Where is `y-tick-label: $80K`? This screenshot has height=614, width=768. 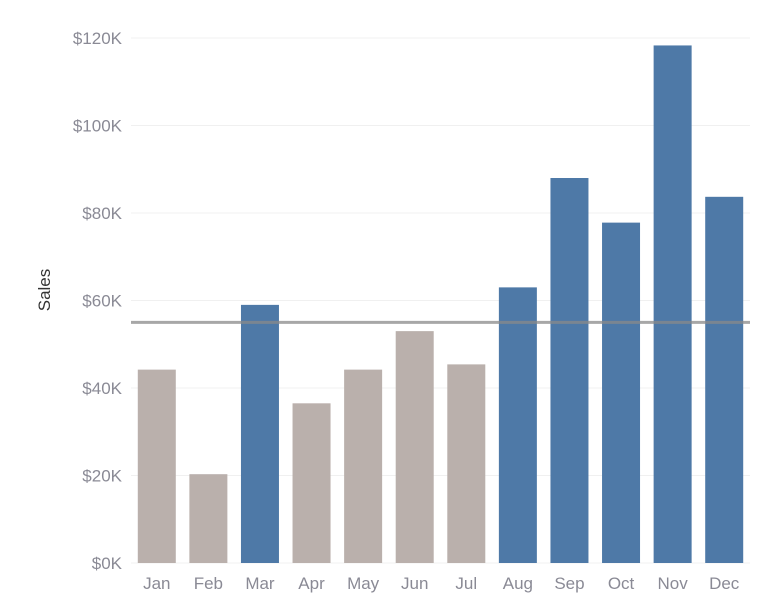
y-tick-label: $80K is located at coordinates (102, 213).